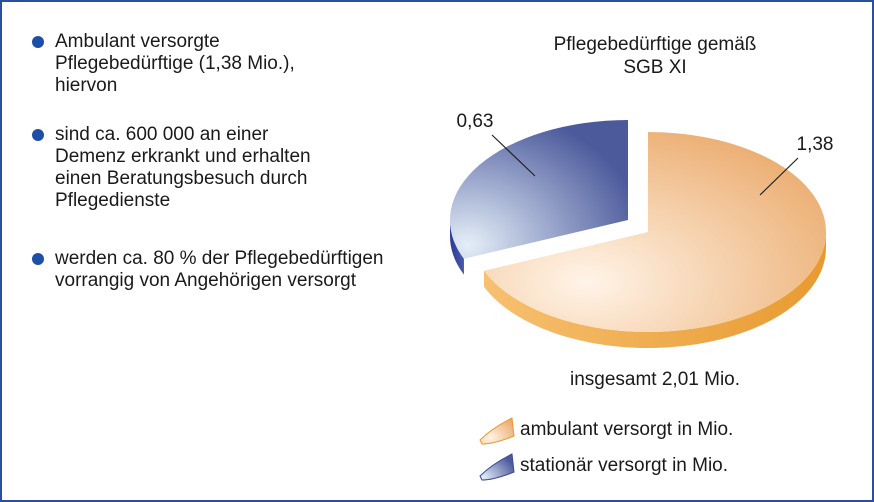 The image size is (874, 502). I want to click on value-label: 0,63, so click(475, 121).